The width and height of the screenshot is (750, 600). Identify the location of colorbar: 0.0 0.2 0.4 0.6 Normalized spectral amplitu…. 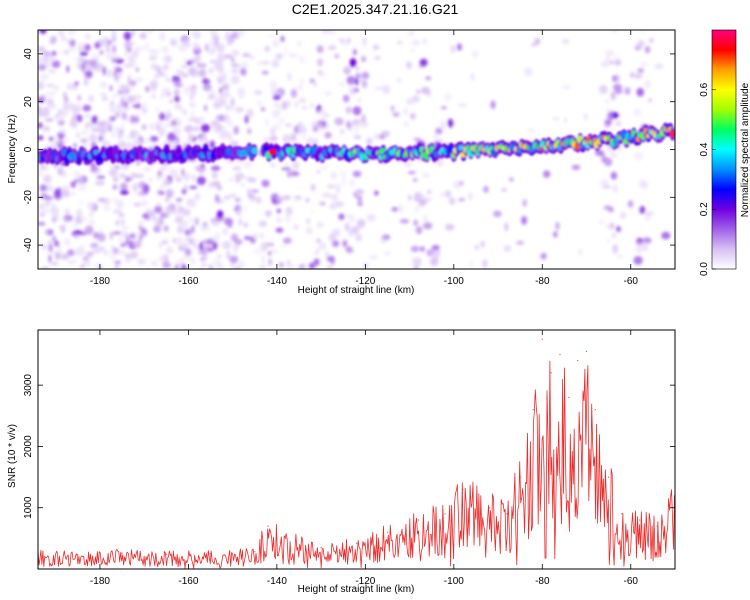
(724, 152).